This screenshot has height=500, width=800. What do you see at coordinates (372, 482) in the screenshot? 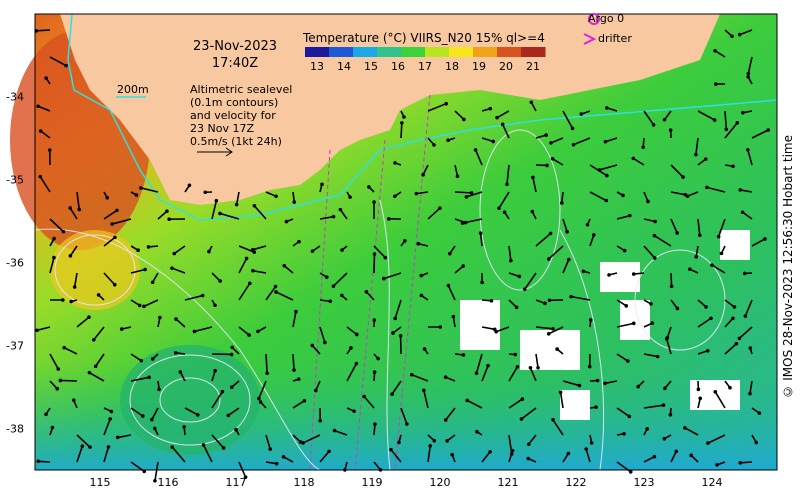
I see `lon-tick-119: 119` at bounding box center [372, 482].